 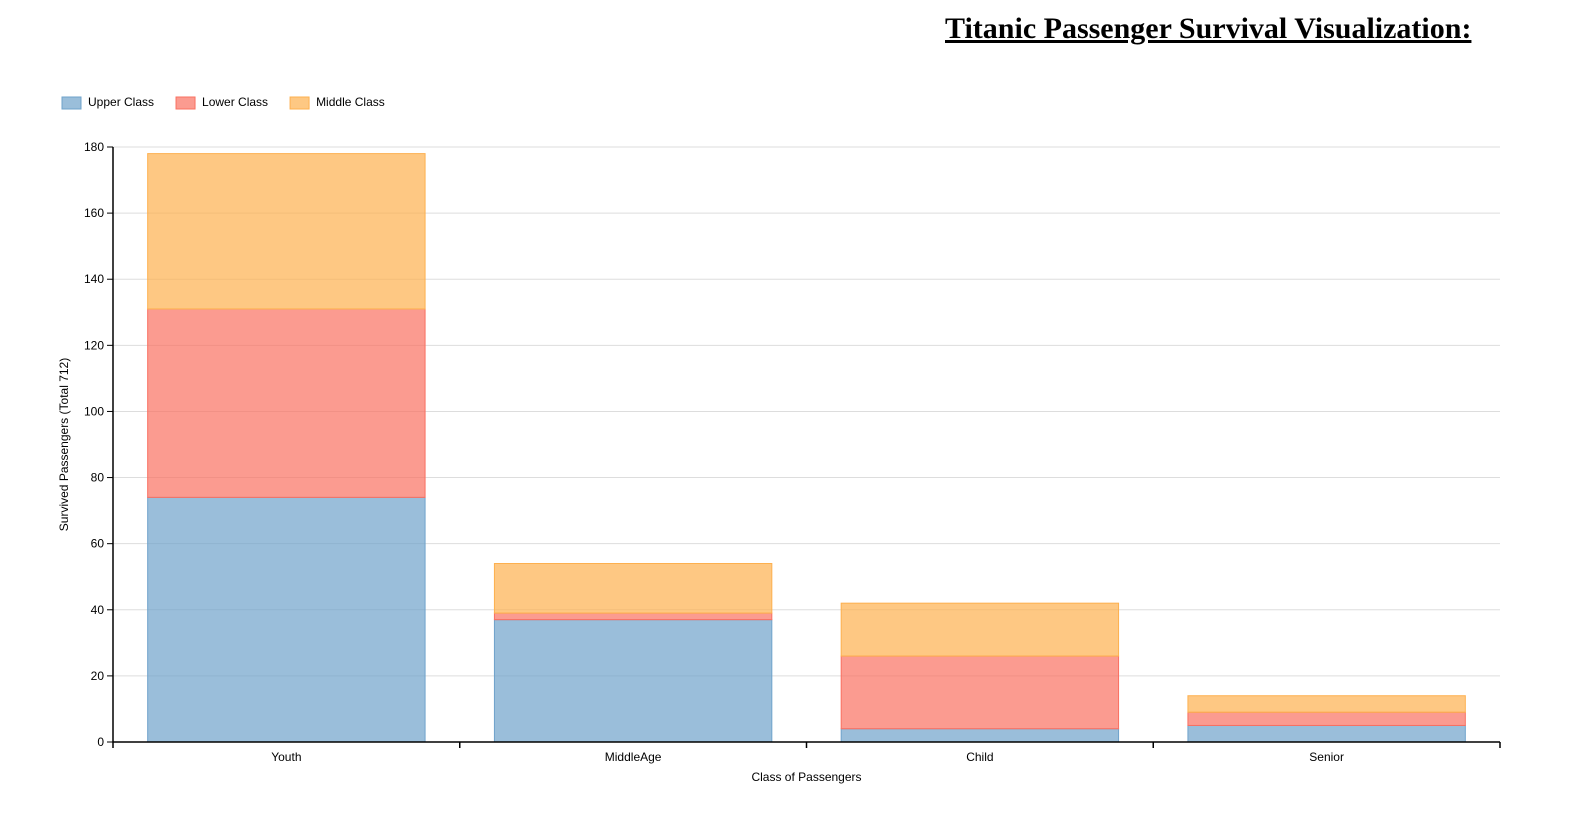 I want to click on y-tick-label: 80, so click(x=98, y=478).